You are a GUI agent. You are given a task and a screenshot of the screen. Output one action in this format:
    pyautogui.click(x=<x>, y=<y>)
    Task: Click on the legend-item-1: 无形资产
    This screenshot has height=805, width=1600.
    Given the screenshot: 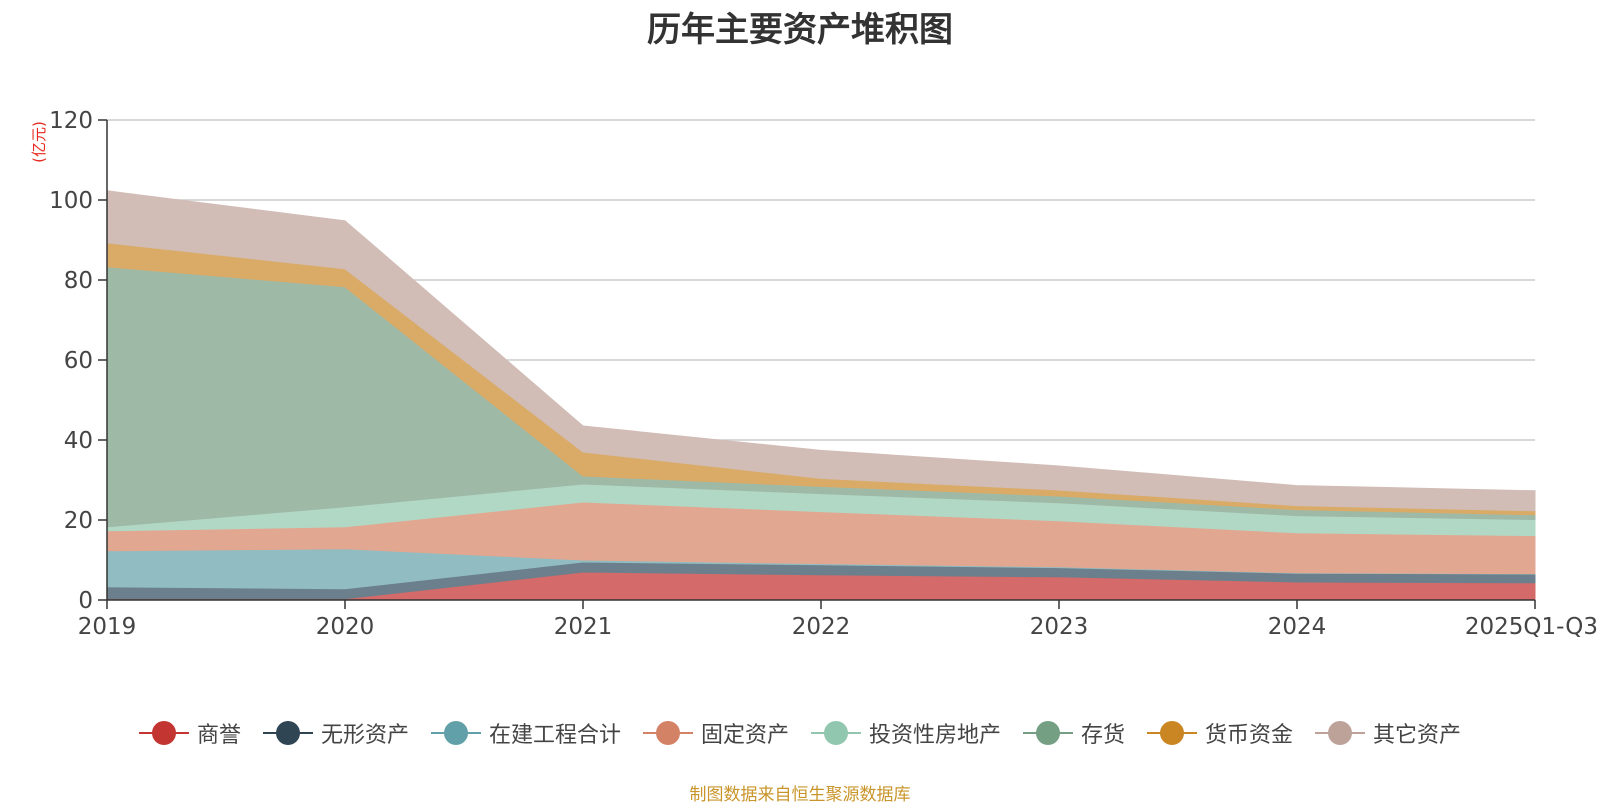 What is the action you would take?
    pyautogui.click(x=335, y=733)
    